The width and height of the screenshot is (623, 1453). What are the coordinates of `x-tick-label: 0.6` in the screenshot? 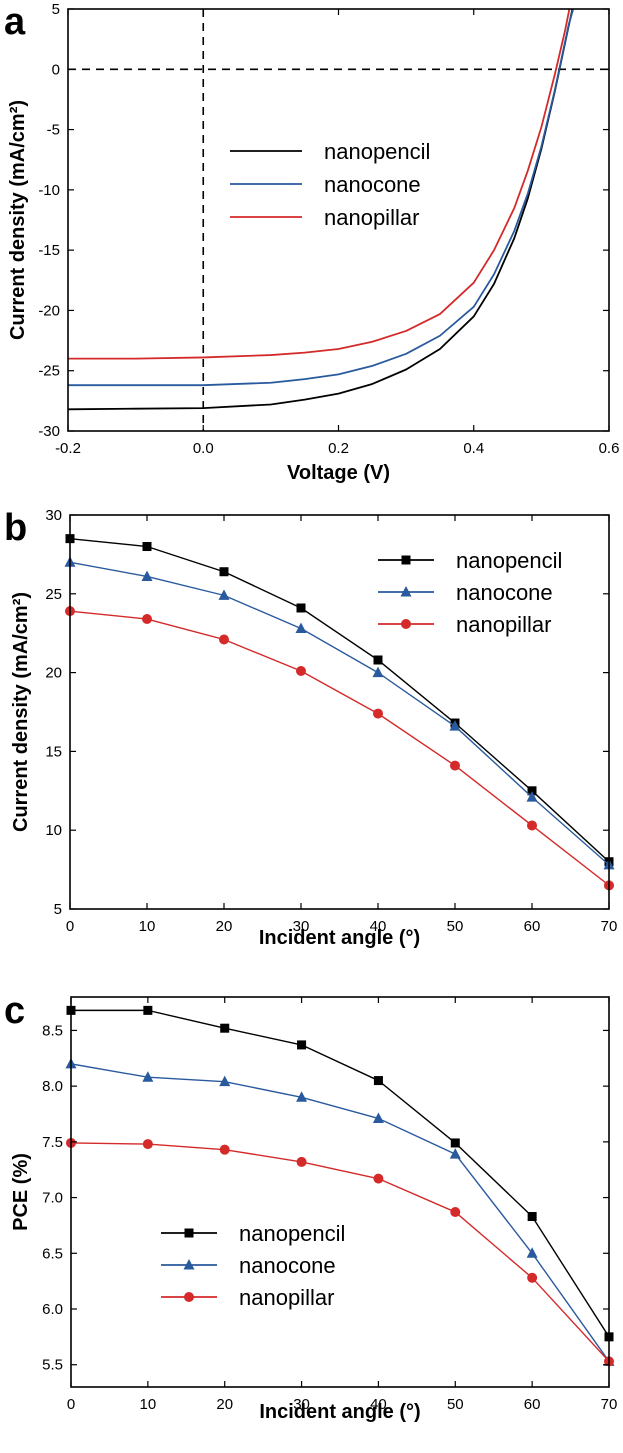 It's located at (609, 448).